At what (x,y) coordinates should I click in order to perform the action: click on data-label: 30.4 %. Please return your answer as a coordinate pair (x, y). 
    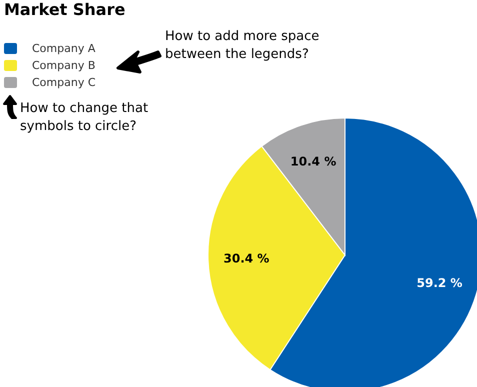
    Looking at the image, I should click on (247, 259).